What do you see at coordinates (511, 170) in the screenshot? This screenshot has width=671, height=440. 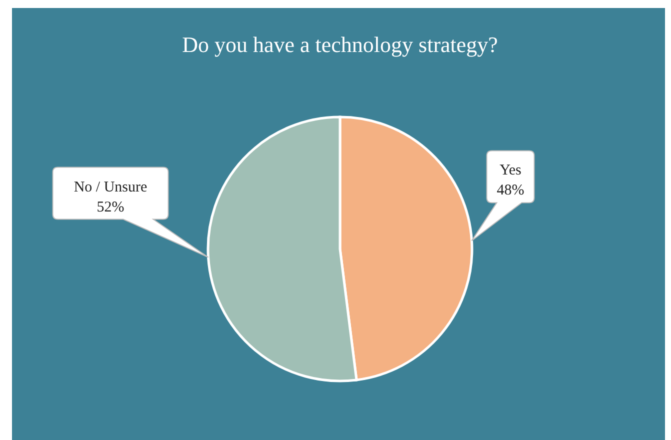 I see `slice-label: Yes` at bounding box center [511, 170].